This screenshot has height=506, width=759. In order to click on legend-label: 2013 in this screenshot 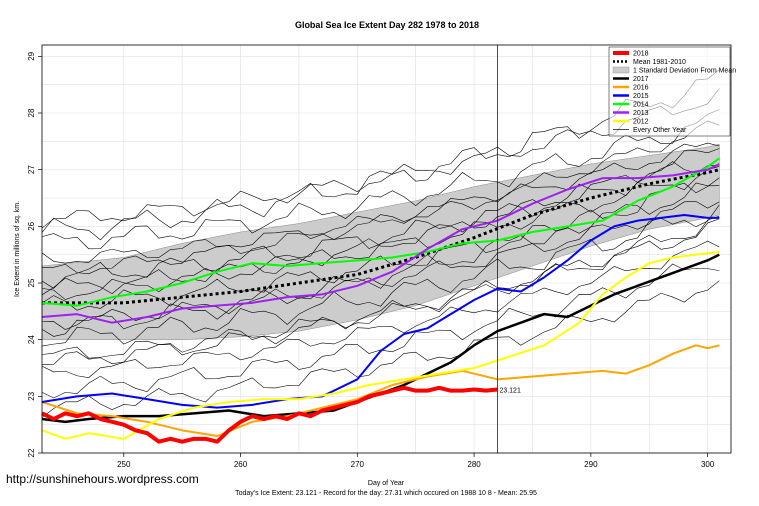, I will do `click(641, 113)`.